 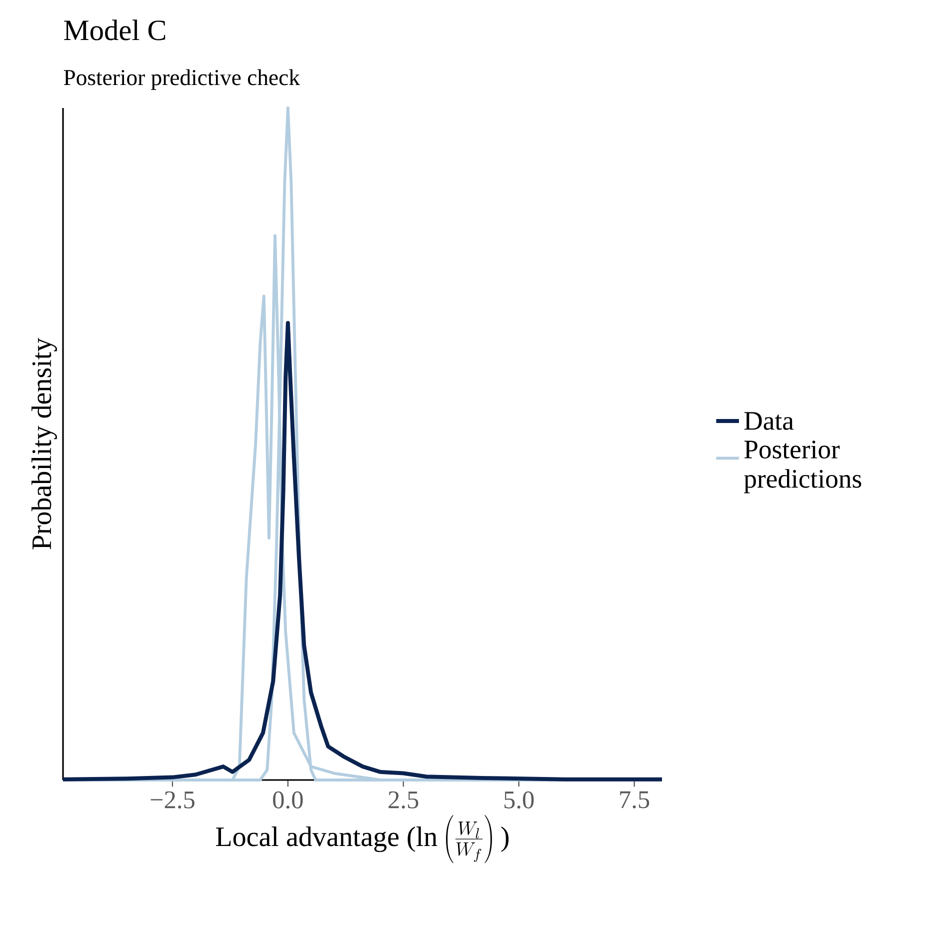 I want to click on legend-label: Data, so click(x=769, y=421).